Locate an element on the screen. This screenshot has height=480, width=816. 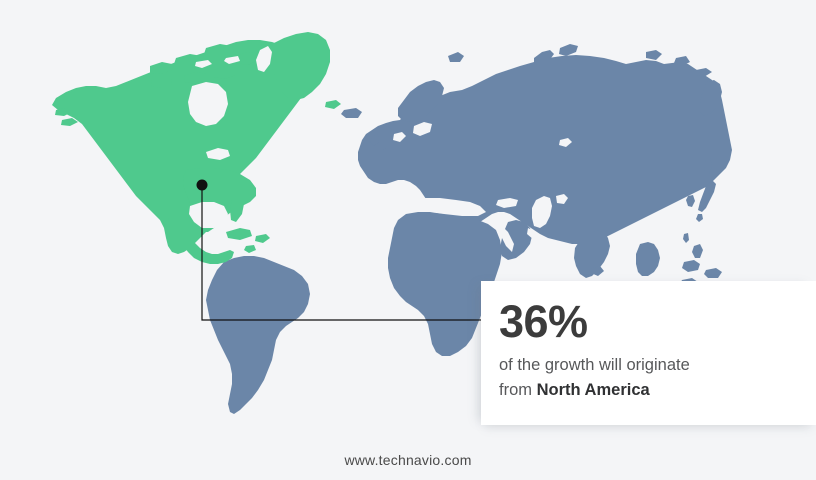
callout-text-line1: of the growth will originate is located at coordinates (594, 365).